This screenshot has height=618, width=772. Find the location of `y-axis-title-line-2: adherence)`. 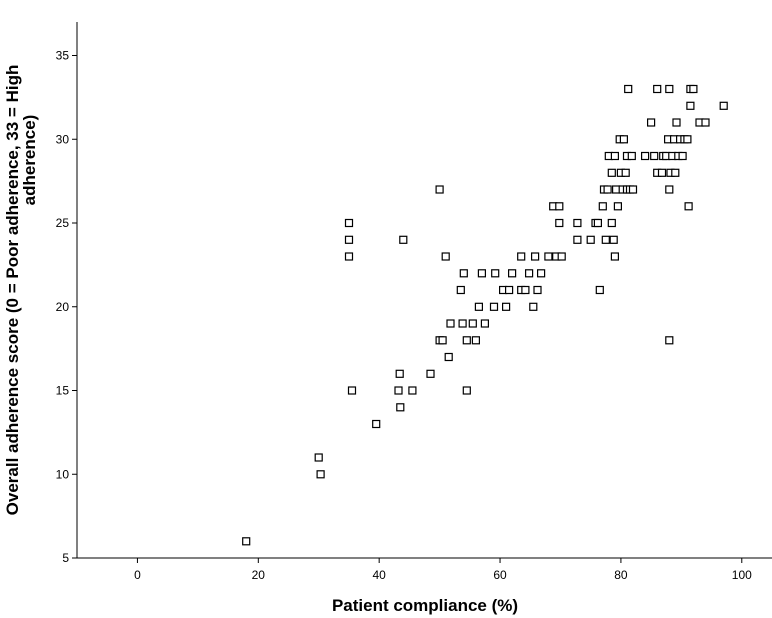

y-axis-title-line-2: adherence) is located at coordinates (29, 160).